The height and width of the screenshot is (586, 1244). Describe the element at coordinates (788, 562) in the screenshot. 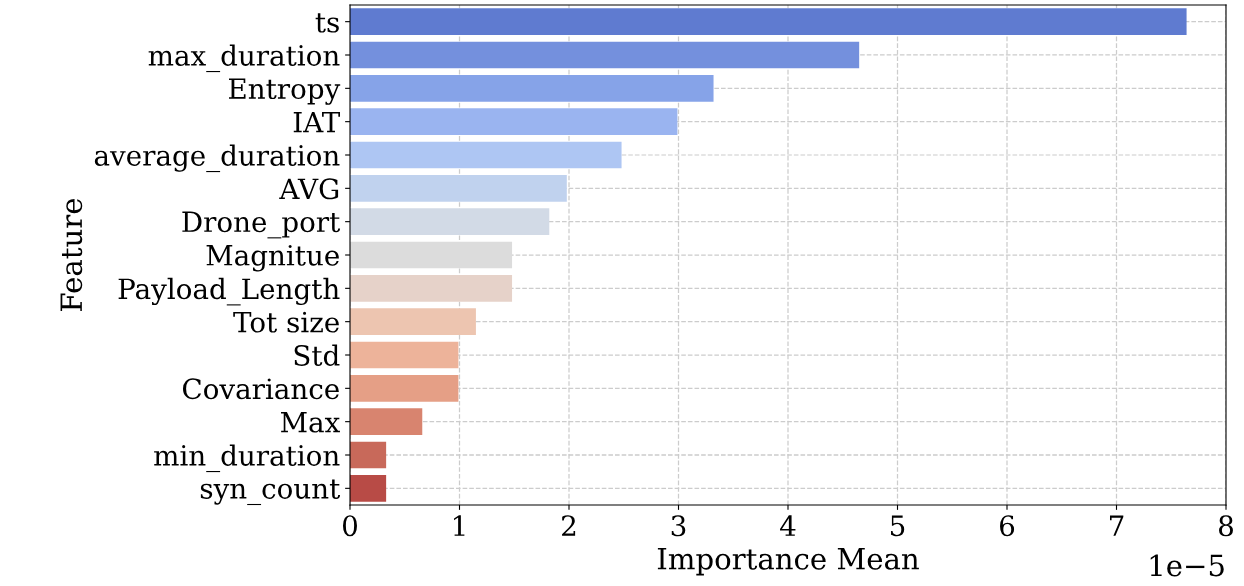

I see `x-axis-title: Importance Mean` at that location.